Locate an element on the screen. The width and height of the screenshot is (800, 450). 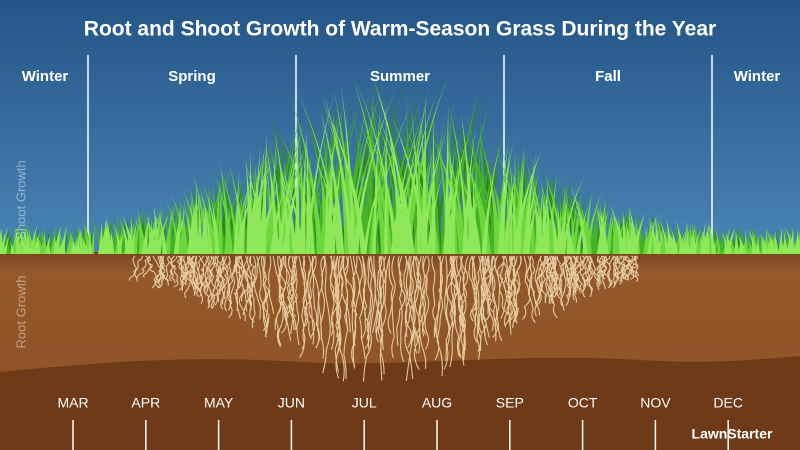
month-label: JUN is located at coordinates (291, 403).